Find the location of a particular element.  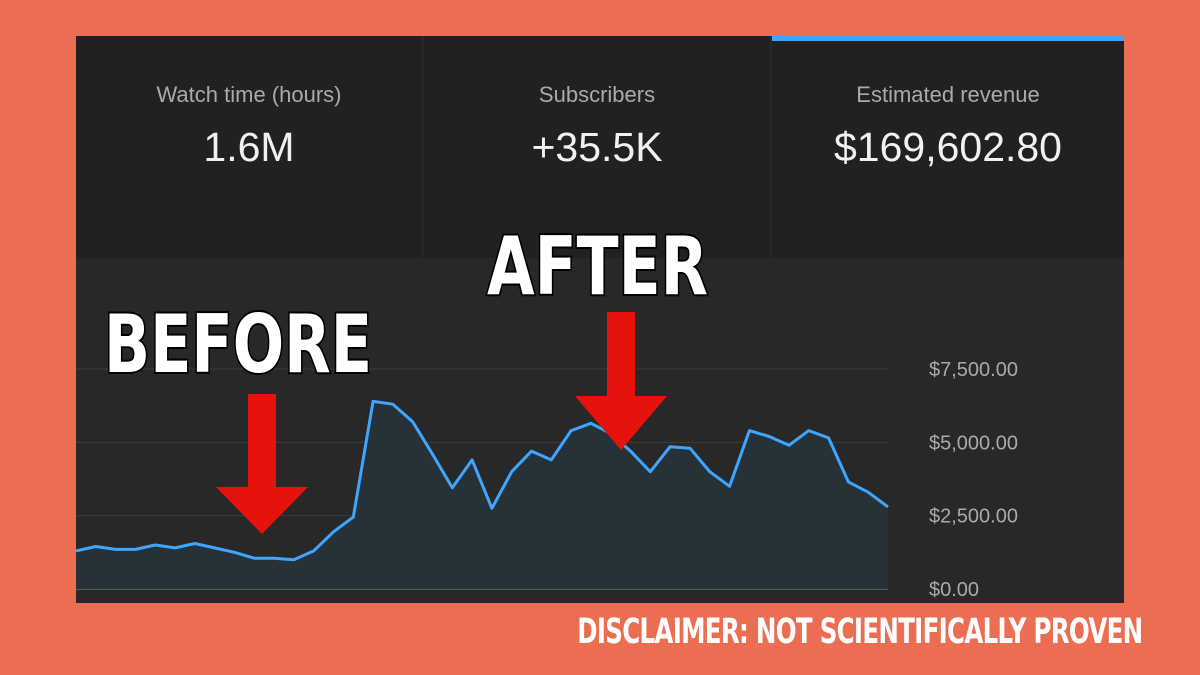

card-value: 1.6M is located at coordinates (249, 147).